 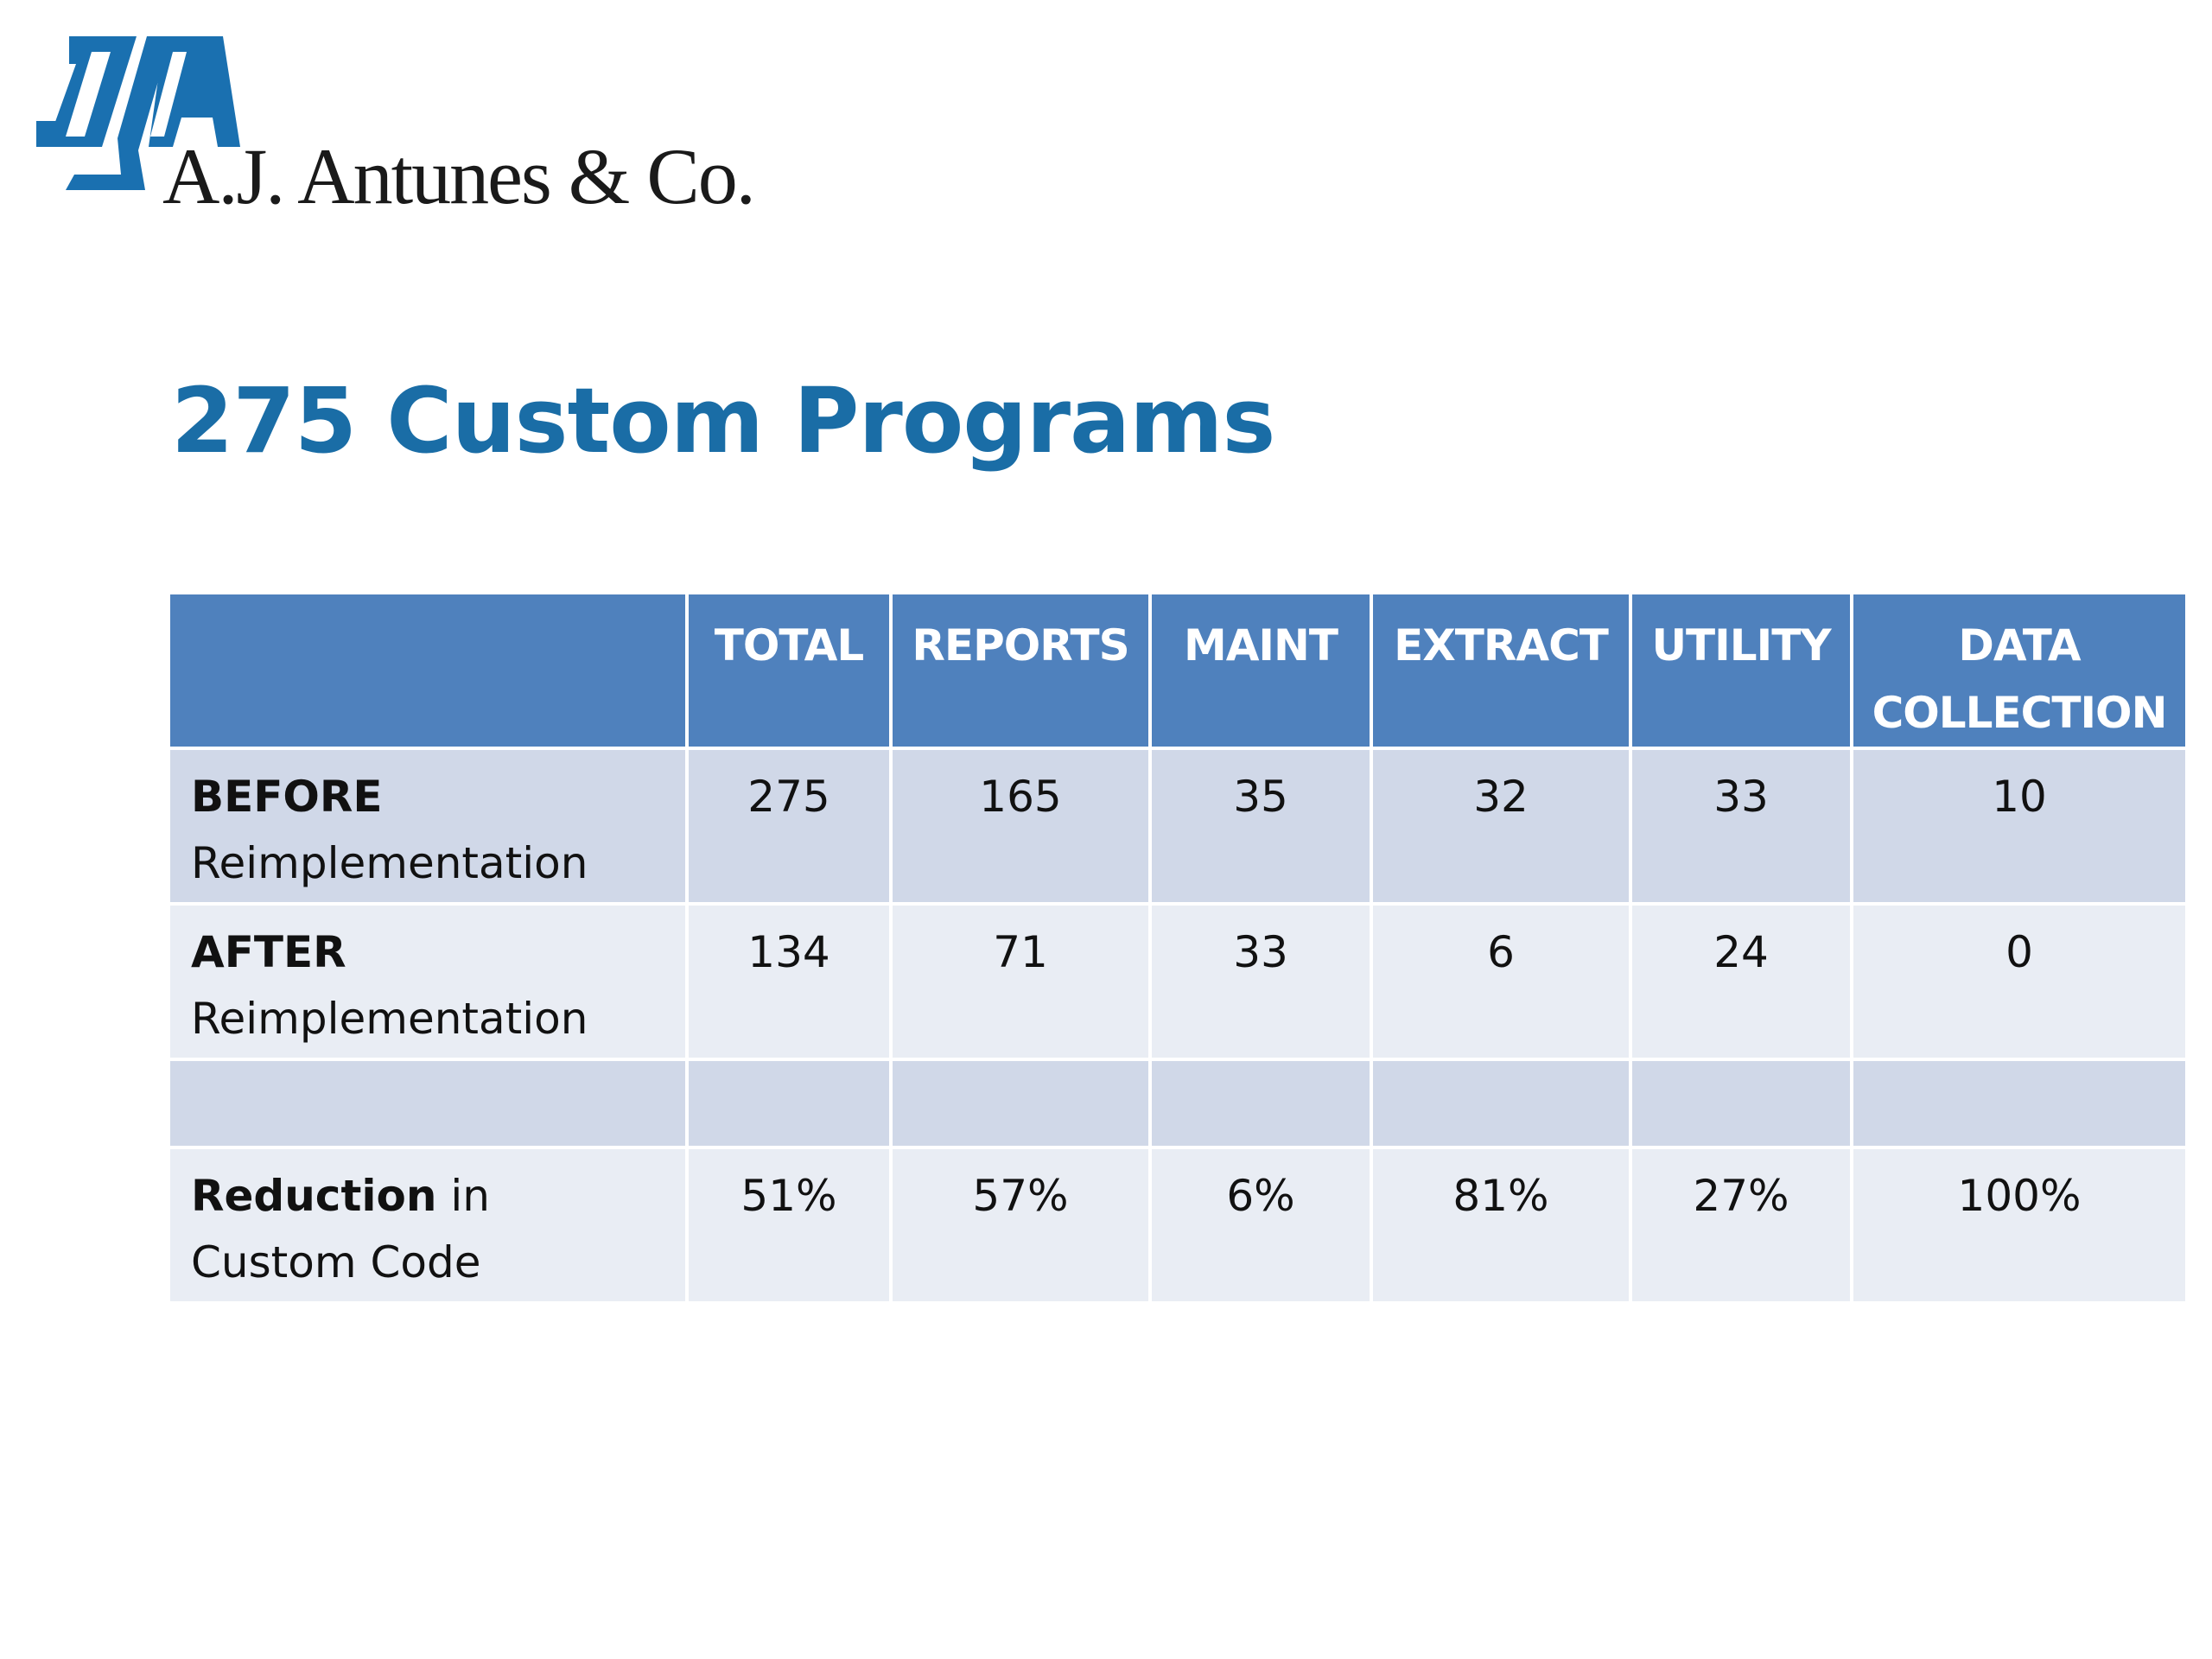 What do you see at coordinates (427, 826) in the screenshot?
I see `row-label-before: BEFORE Reimplementation` at bounding box center [427, 826].